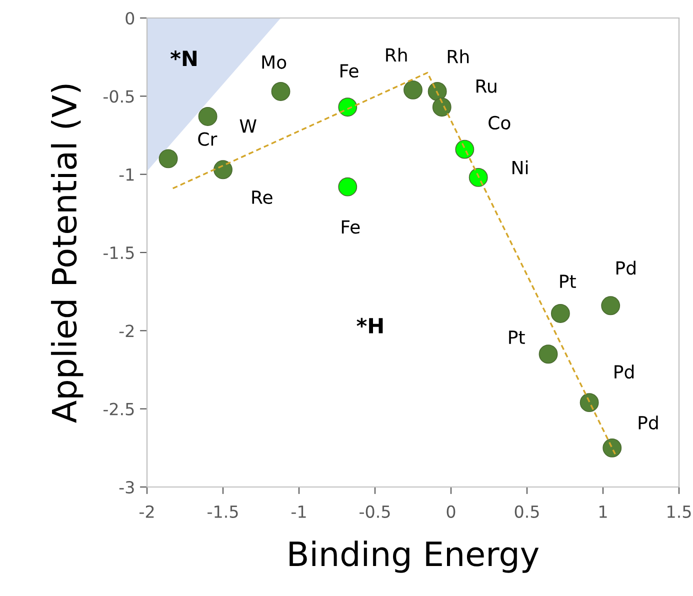 This screenshot has height=596, width=693. What do you see at coordinates (118, 96) in the screenshot?
I see `y-tick-label: -0.5` at bounding box center [118, 96].